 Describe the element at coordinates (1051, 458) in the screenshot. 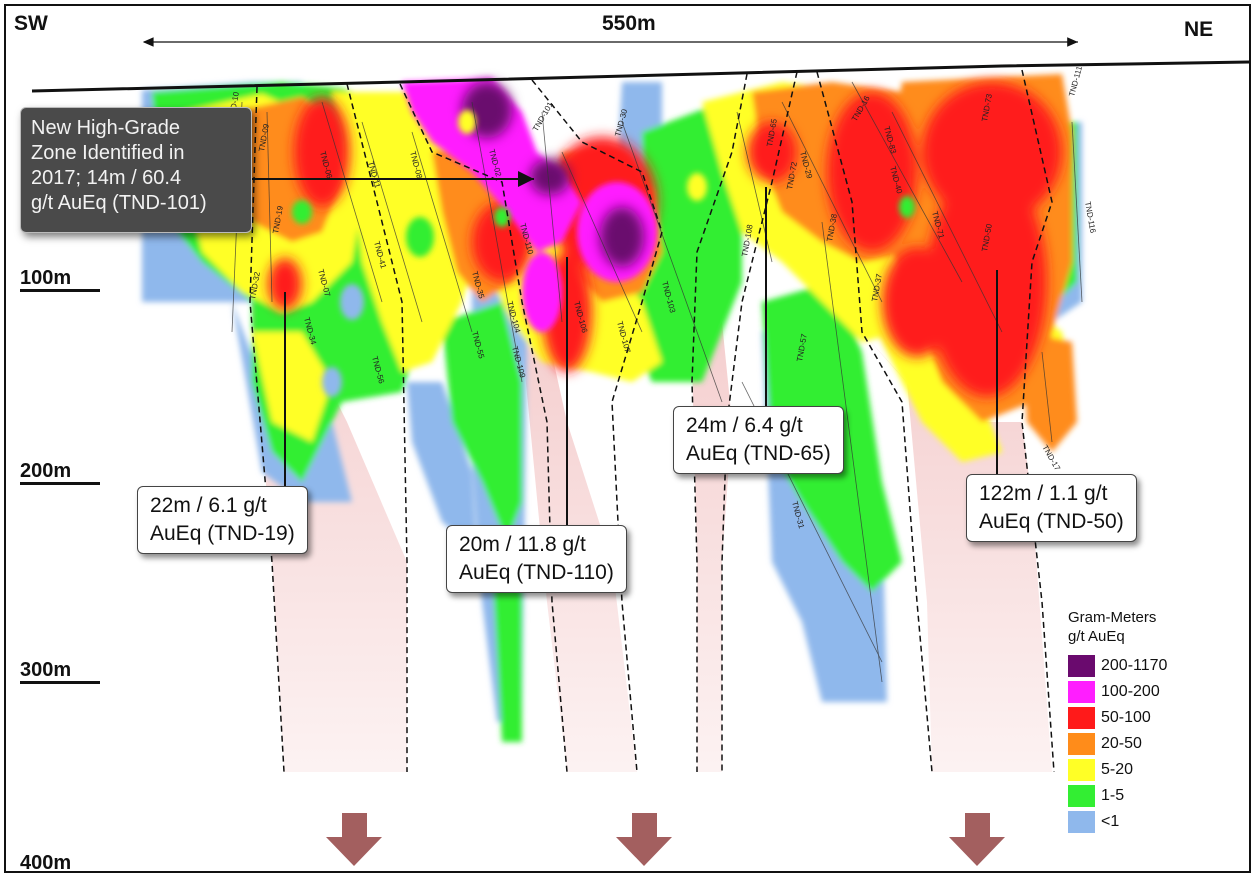

I see `drill-hole-label: TND-17` at that location.